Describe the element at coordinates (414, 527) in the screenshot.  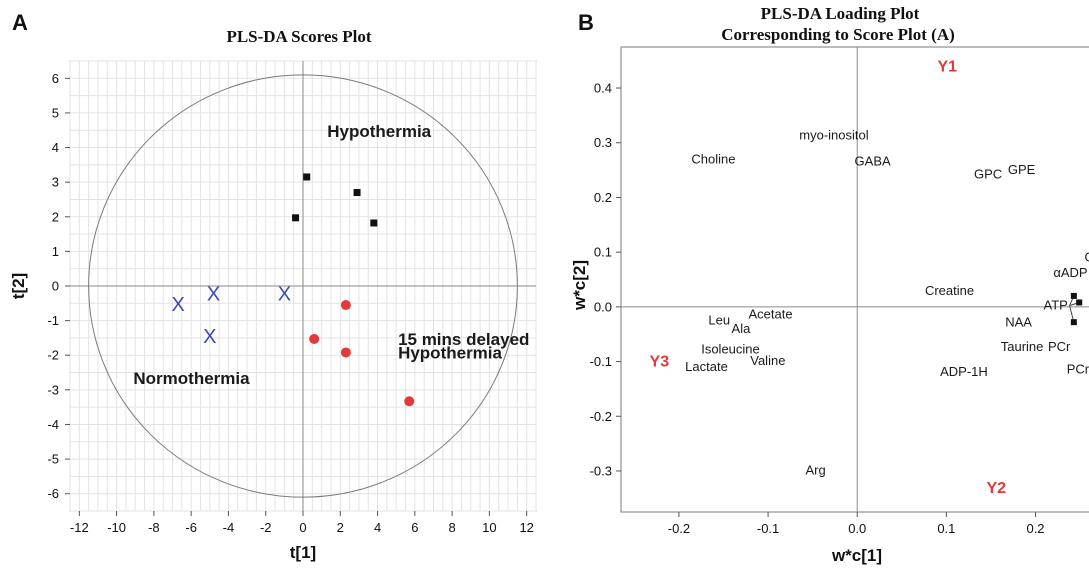
I see `x-tick-label: 6` at that location.